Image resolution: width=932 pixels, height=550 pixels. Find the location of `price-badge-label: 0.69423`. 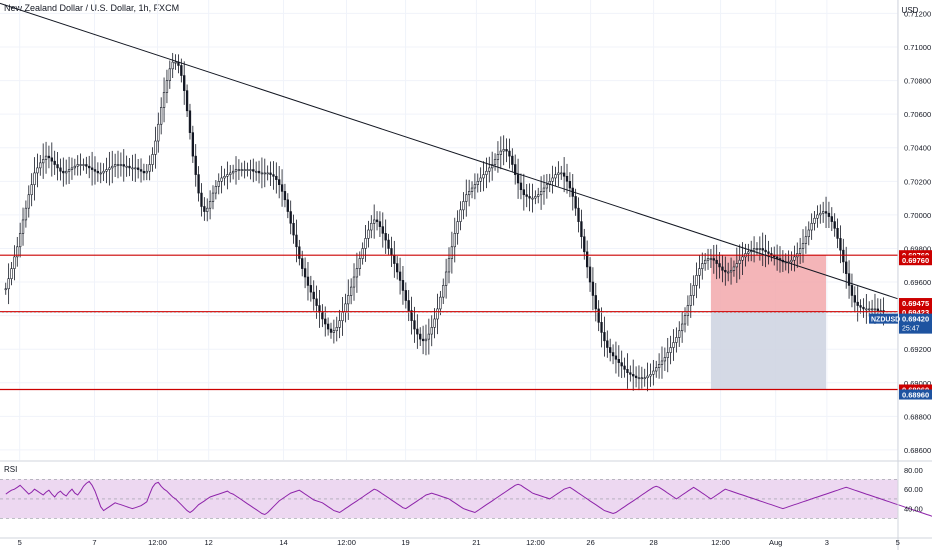

price-badge-label: 0.69423 is located at coordinates (915, 312).